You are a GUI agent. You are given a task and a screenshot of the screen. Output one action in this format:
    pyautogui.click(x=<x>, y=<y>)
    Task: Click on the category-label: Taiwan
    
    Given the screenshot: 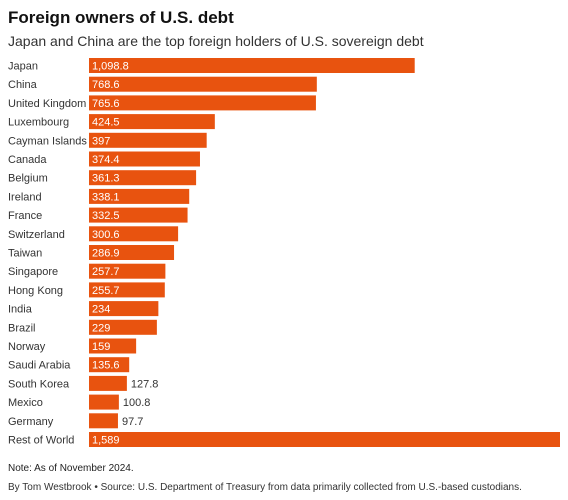 What is the action you would take?
    pyautogui.click(x=25, y=254)
    